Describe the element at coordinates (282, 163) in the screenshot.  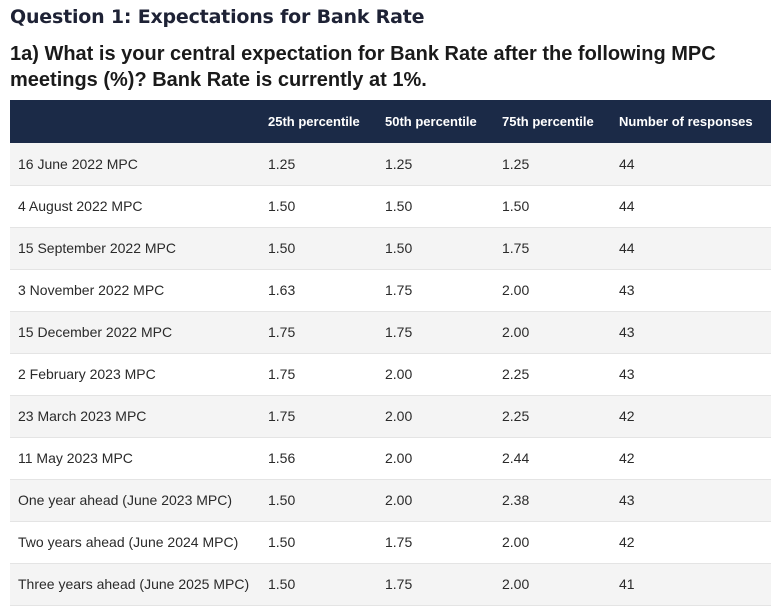
I see `p25-cell: 1.25` at that location.